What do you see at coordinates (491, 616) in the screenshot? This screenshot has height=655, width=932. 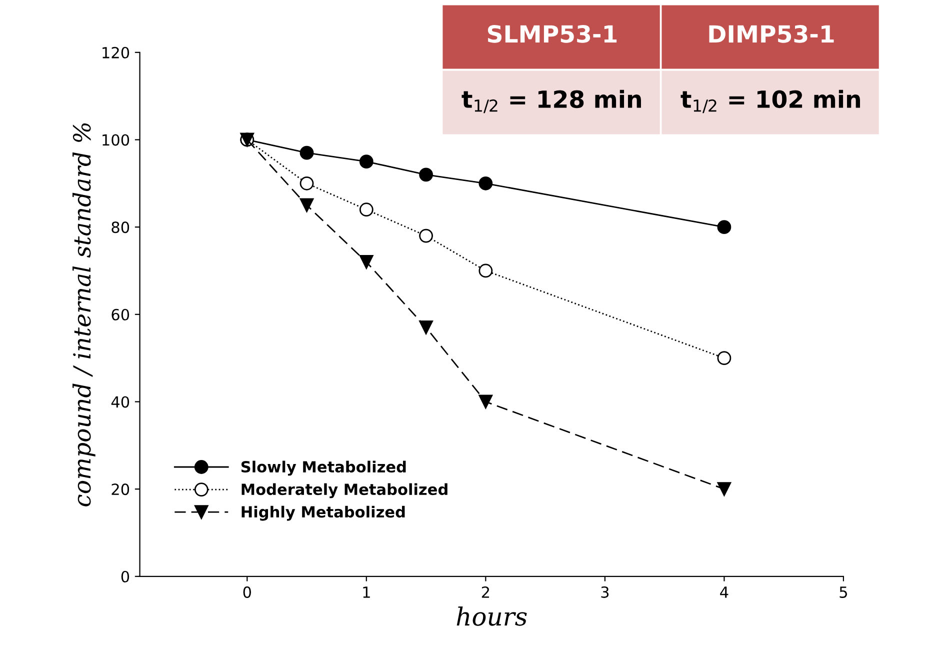 I see `x-axis-title: hours` at bounding box center [491, 616].